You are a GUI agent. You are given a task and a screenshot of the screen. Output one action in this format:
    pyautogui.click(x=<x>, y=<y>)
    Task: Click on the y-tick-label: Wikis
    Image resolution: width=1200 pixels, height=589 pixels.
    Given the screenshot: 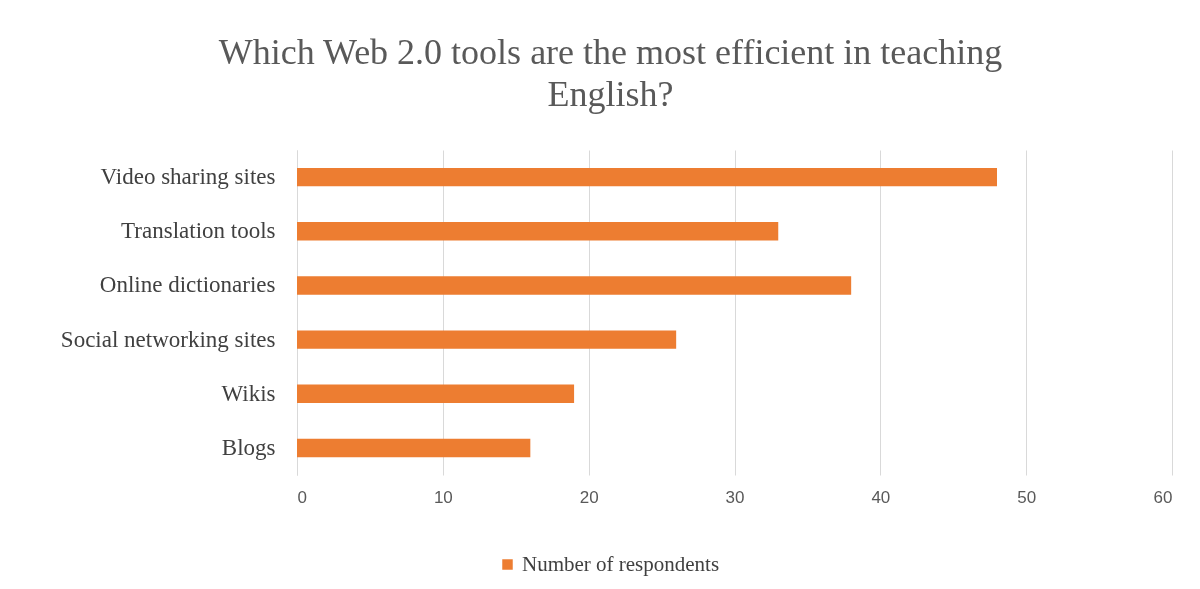 What is the action you would take?
    pyautogui.click(x=248, y=393)
    